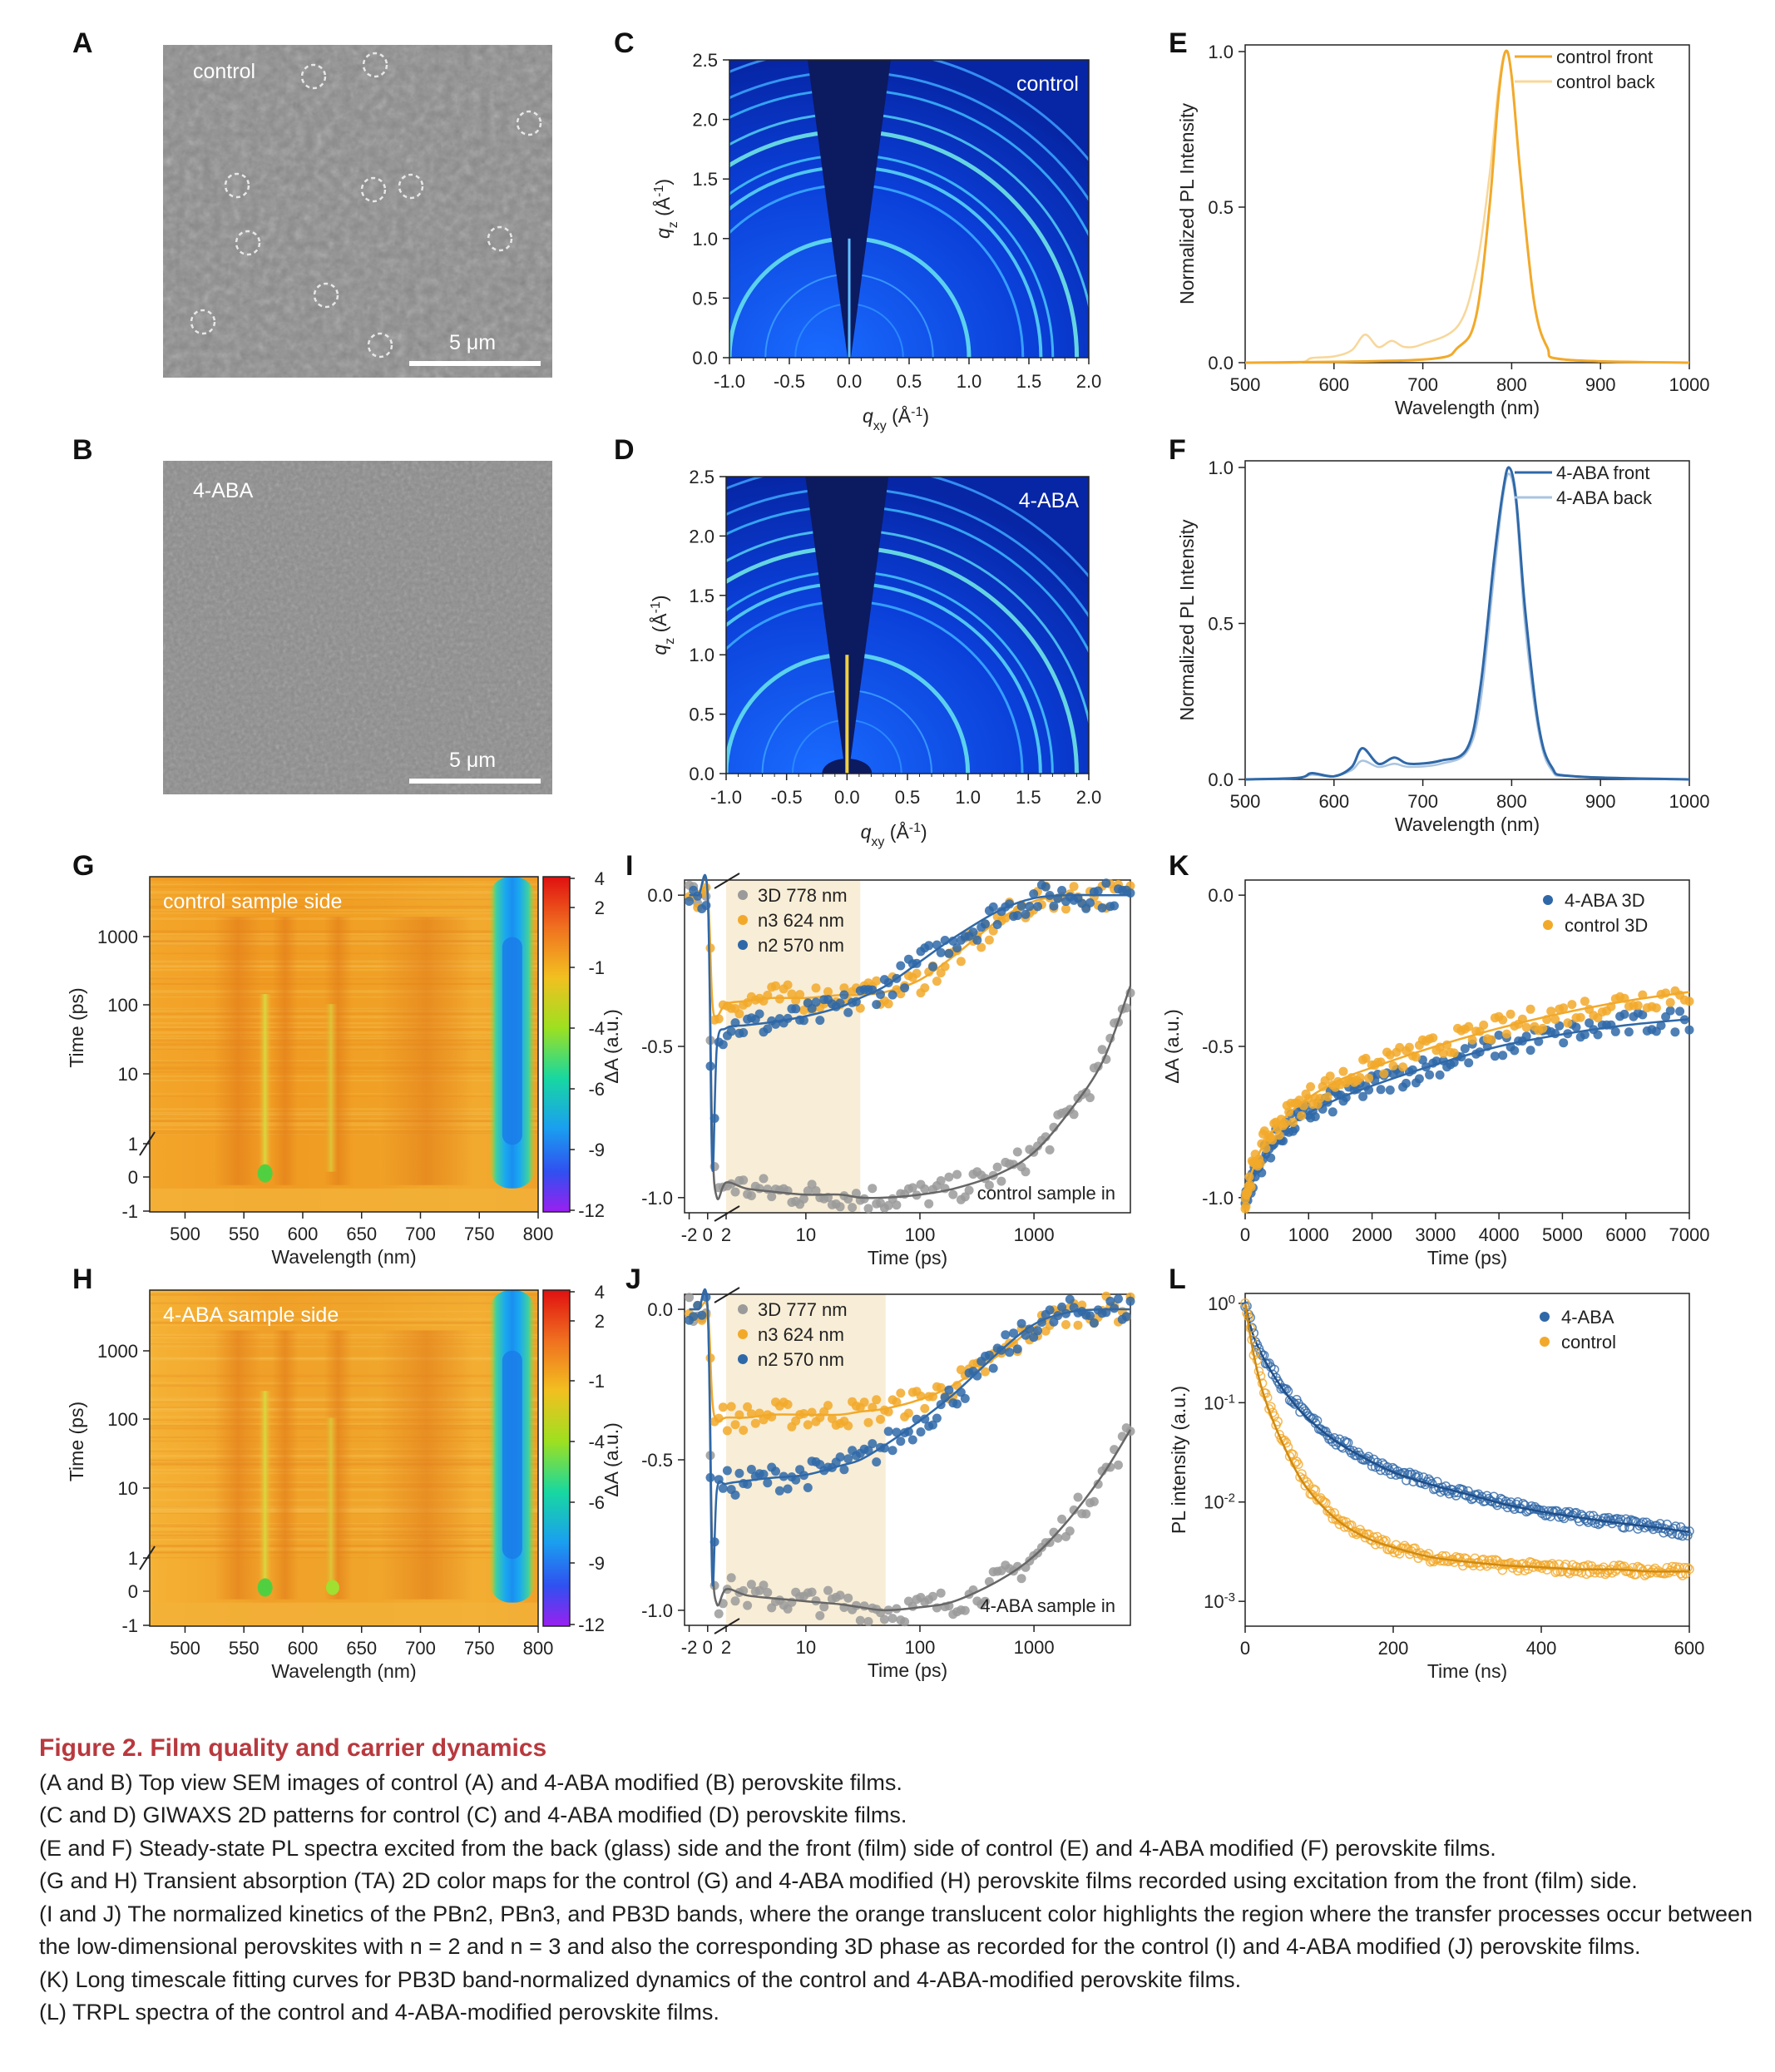  I want to click on ta-n3-feature, so click(331, 1088).